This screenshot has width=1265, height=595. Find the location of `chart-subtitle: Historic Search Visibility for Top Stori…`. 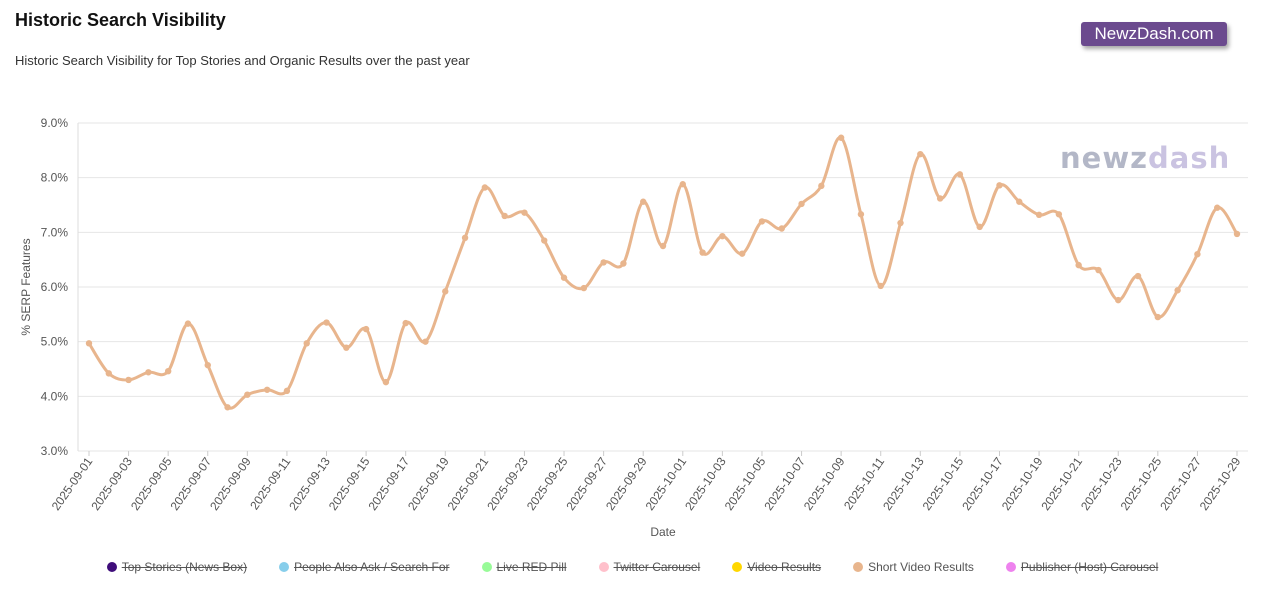

chart-subtitle: Historic Search Visibility for Top Stori… is located at coordinates (242, 60).